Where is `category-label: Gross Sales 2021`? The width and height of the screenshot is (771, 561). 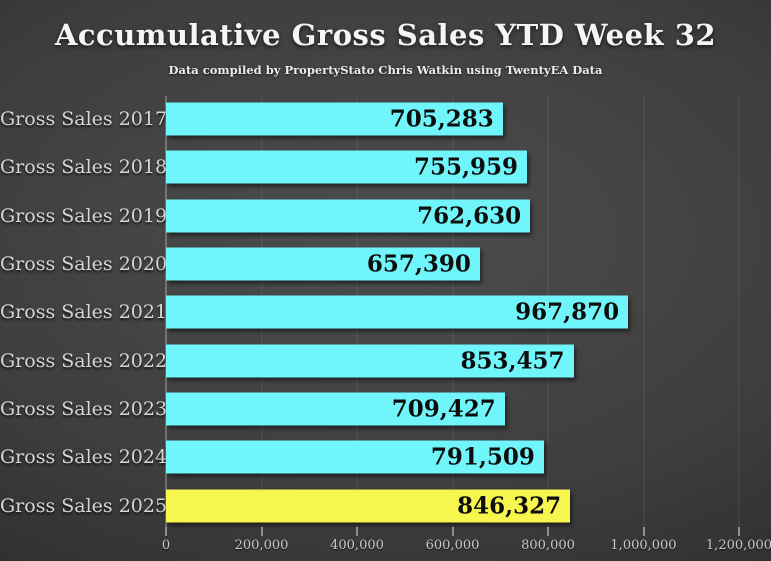
category-label: Gross Sales 2021 is located at coordinates (84, 312).